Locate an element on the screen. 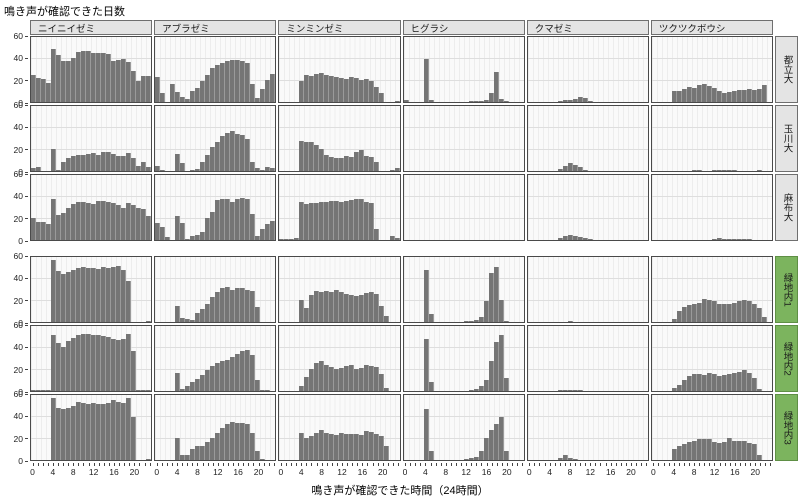 The height and width of the screenshot is (501, 800). facet-row-label: 玉川大 is located at coordinates (787, 138).